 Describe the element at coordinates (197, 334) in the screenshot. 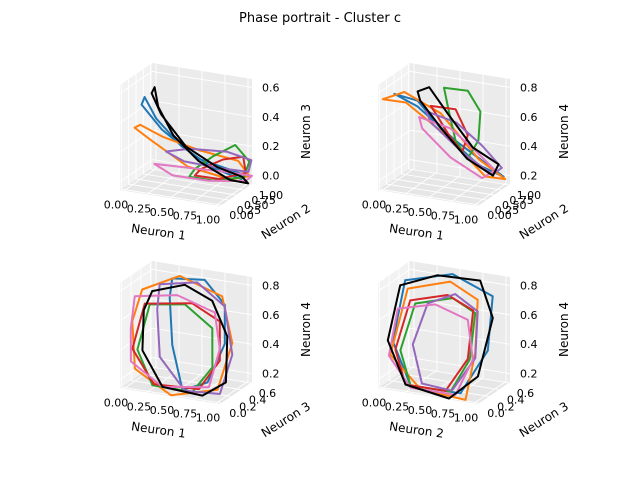

I see `series-1-trajectory` at that location.